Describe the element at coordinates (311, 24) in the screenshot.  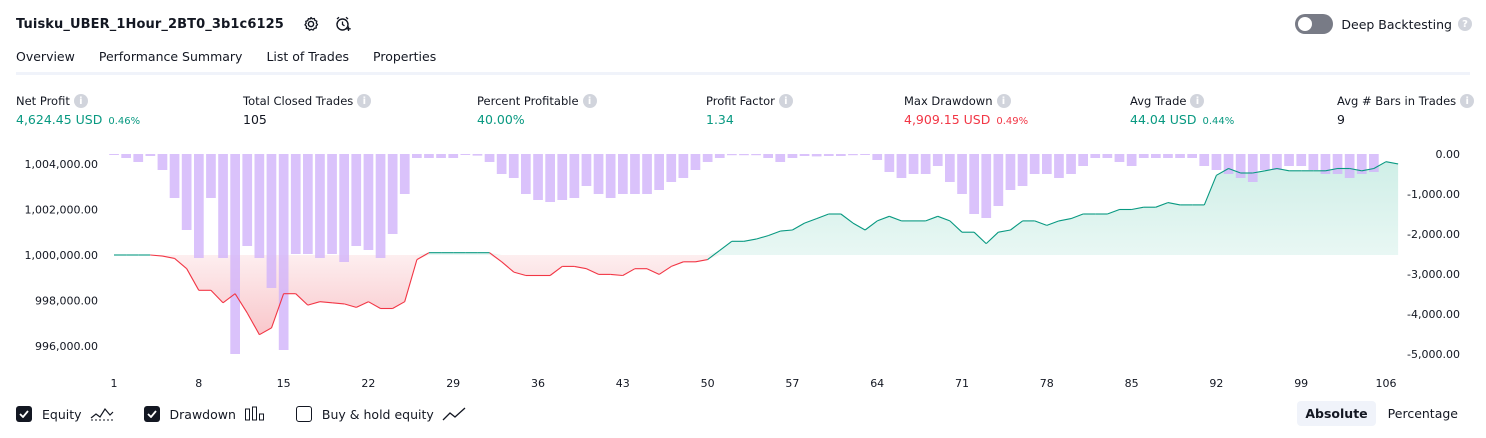
I see `settings-icon` at that location.